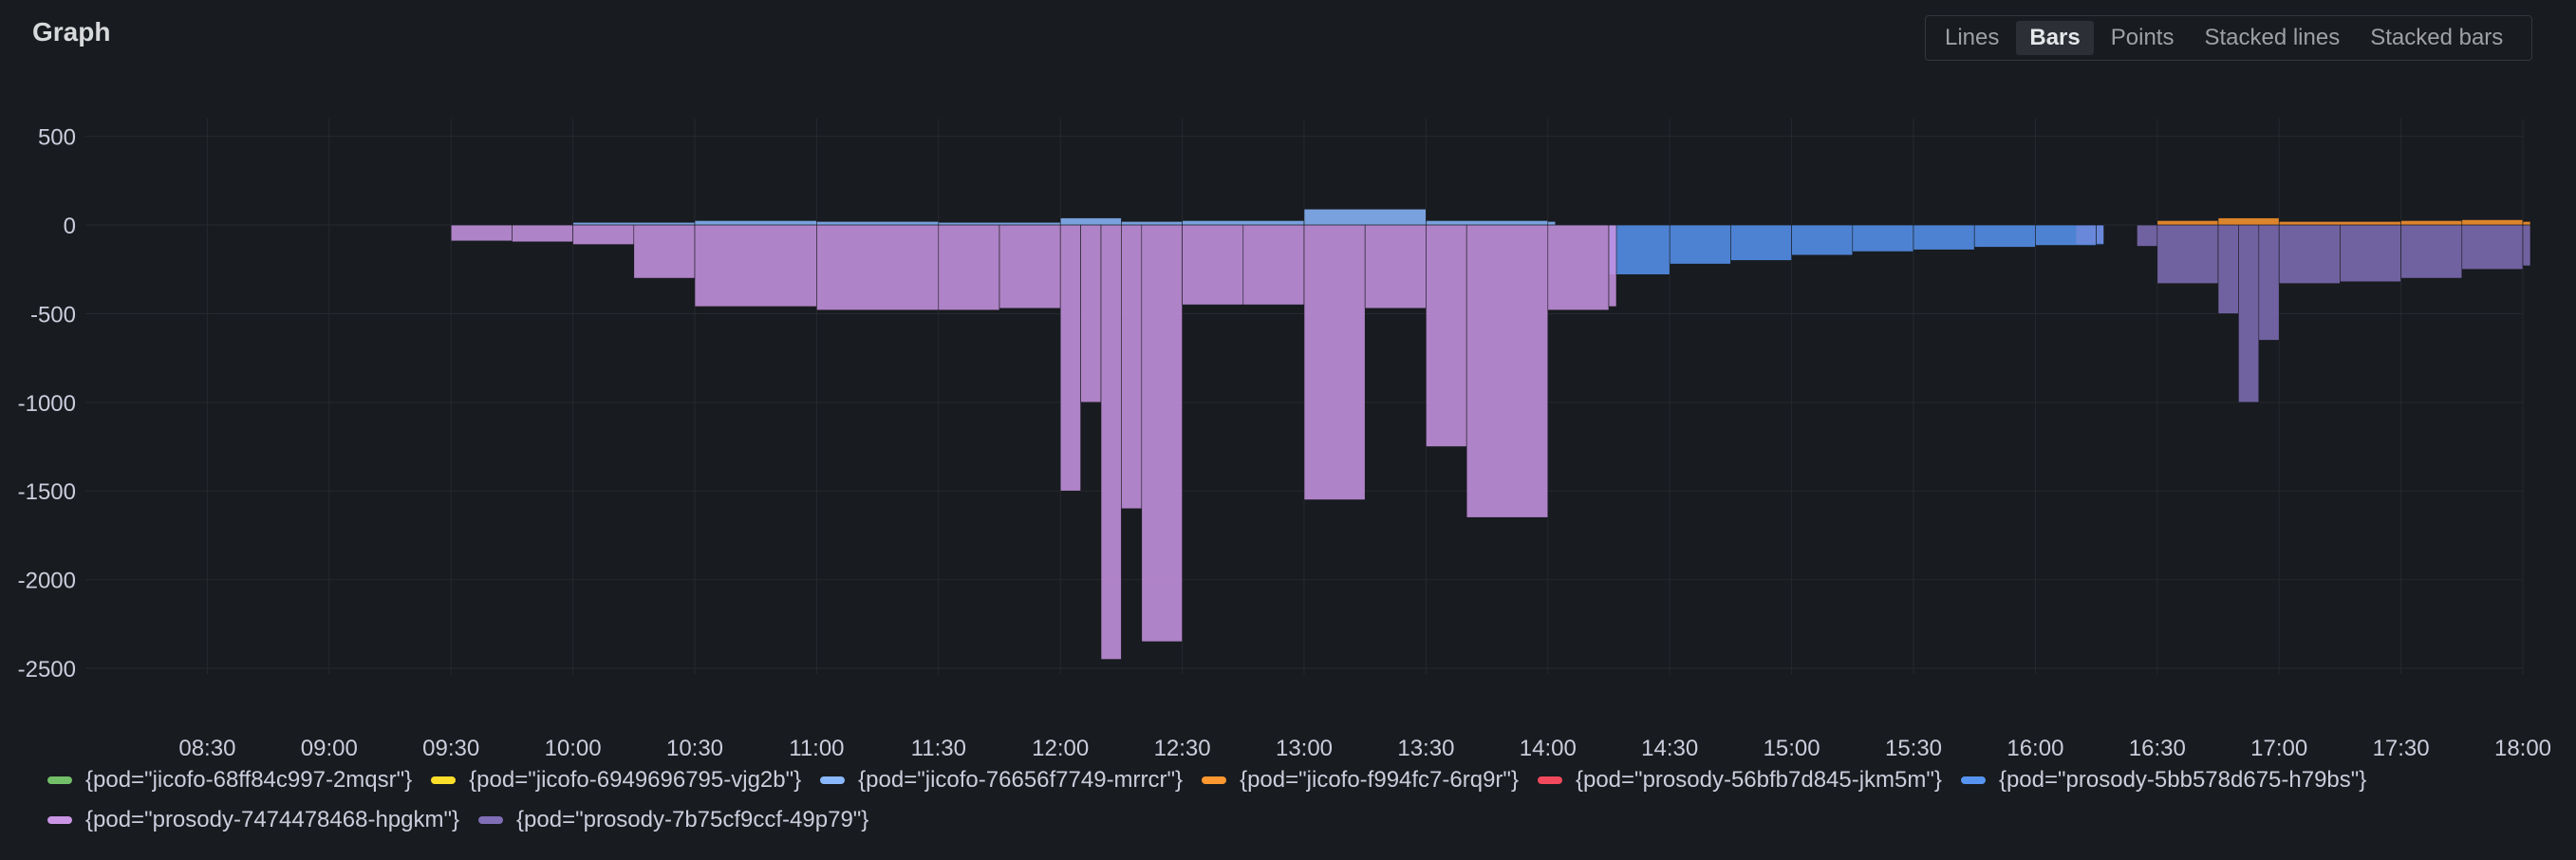 The height and width of the screenshot is (860, 2576). What do you see at coordinates (2272, 37) in the screenshot?
I see `toggle-stacked-lines: Stacked lines` at bounding box center [2272, 37].